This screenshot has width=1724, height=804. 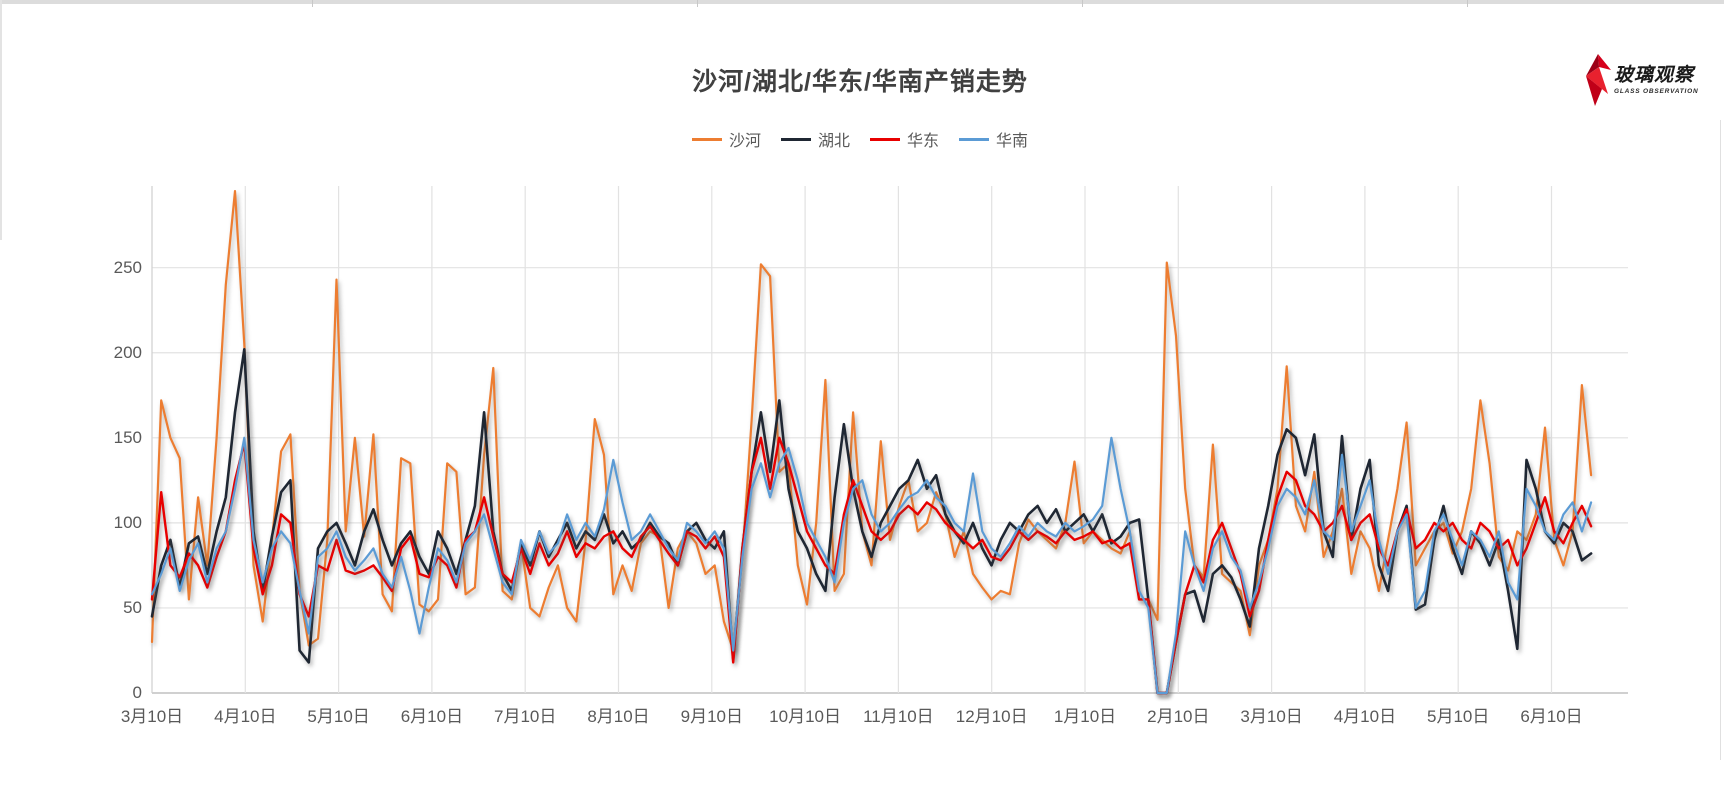 I want to click on x-axis-label-2: 5月10日, so click(x=338, y=716).